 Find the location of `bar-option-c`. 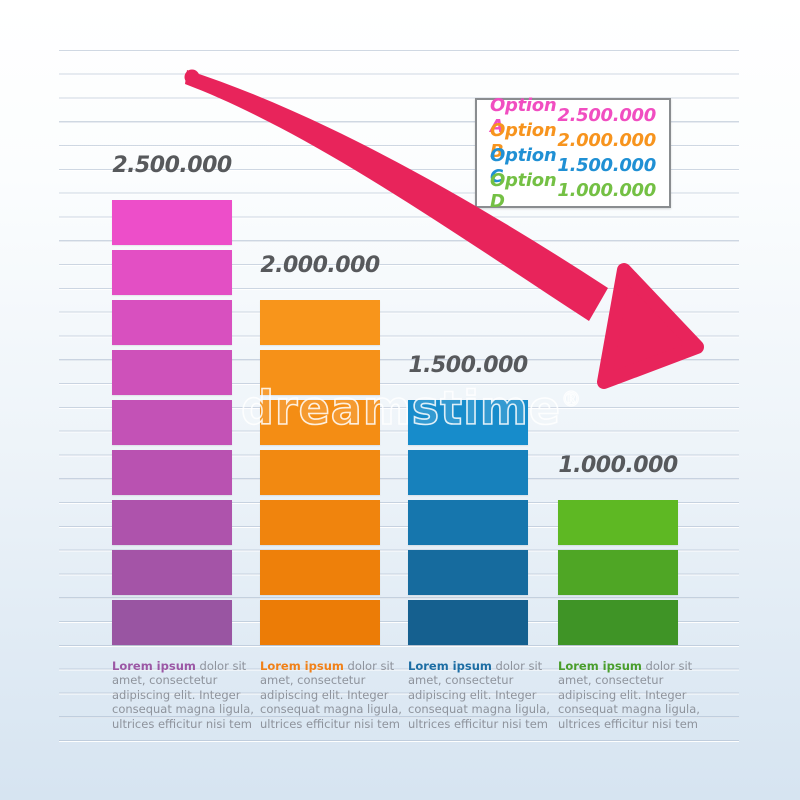

bar-option-c is located at coordinates (468, 522).